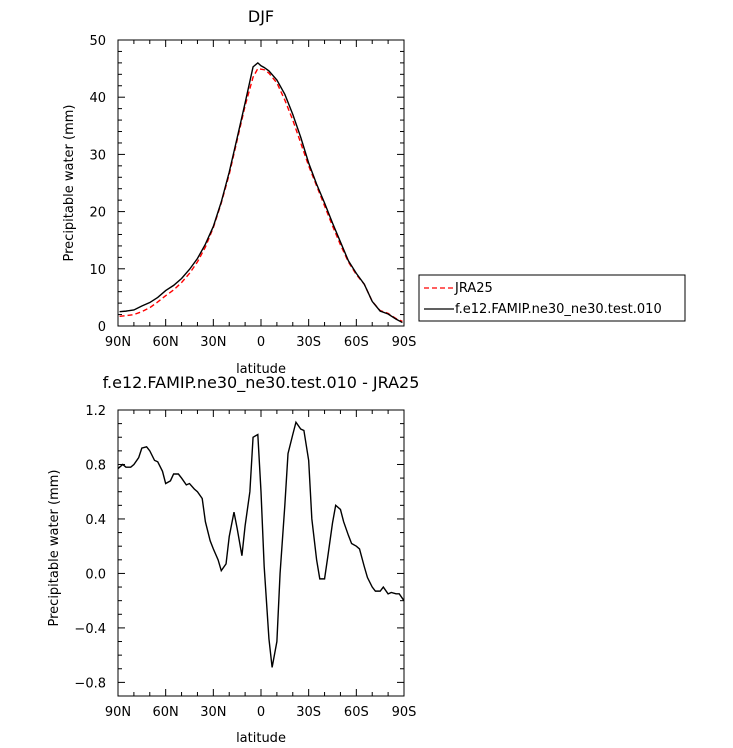  What do you see at coordinates (558, 309) in the screenshot?
I see `legend-label-model: f.e12.FAMIP.ne30_ne30.test.010` at bounding box center [558, 309].